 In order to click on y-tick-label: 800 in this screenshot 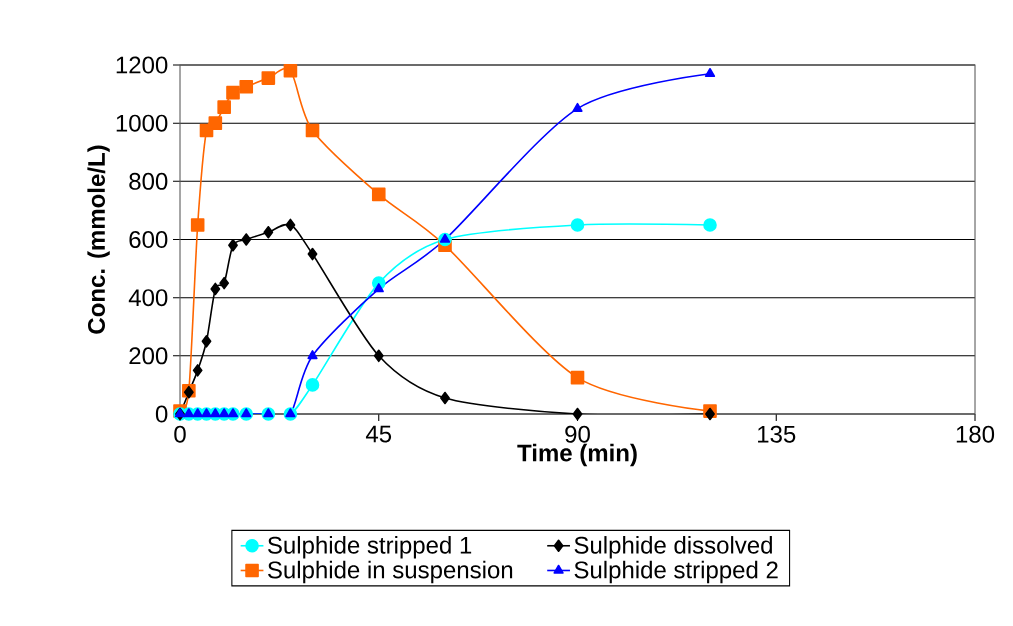, I will do `click(148, 181)`.